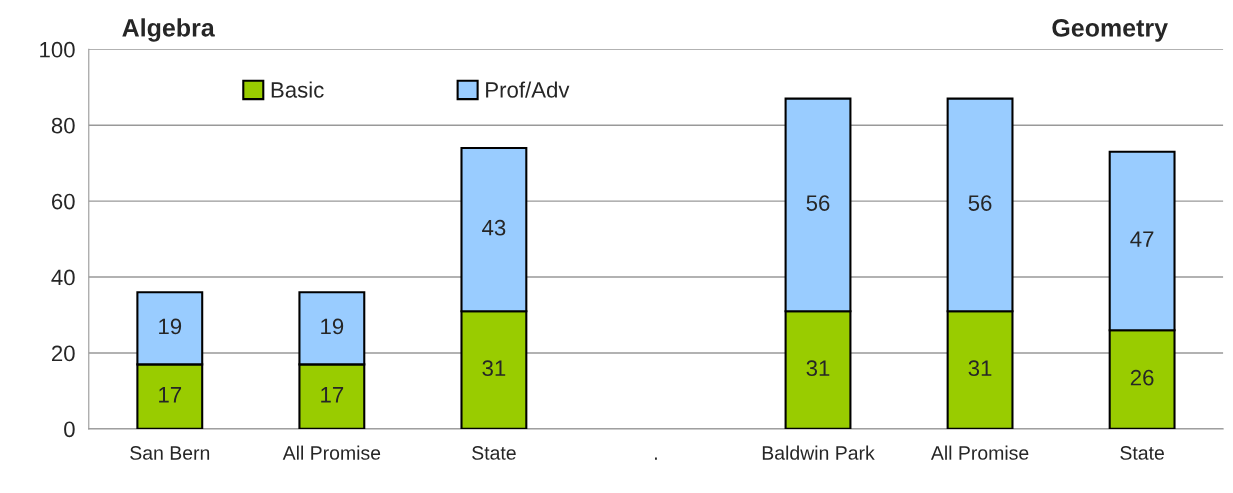 This screenshot has width=1233, height=493. I want to click on data-label: 43, so click(494, 227).